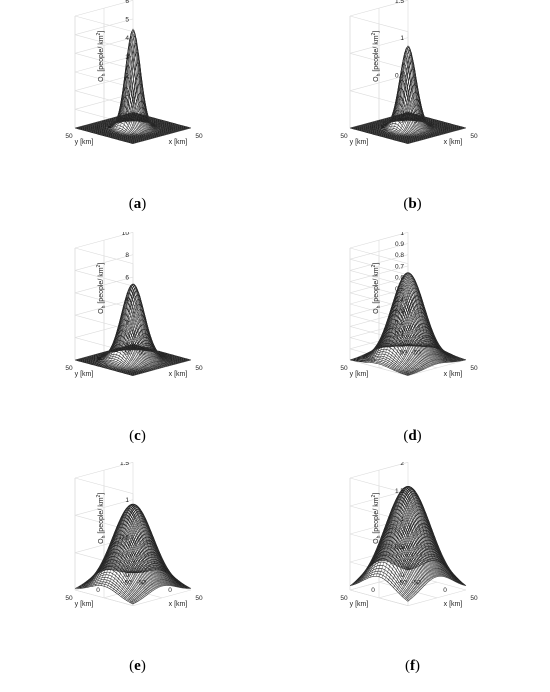 Image resolution: width=550 pixels, height=692 pixels. What do you see at coordinates (127, 94) in the screenshot?
I see `z-tick-label: 1` at bounding box center [127, 94].